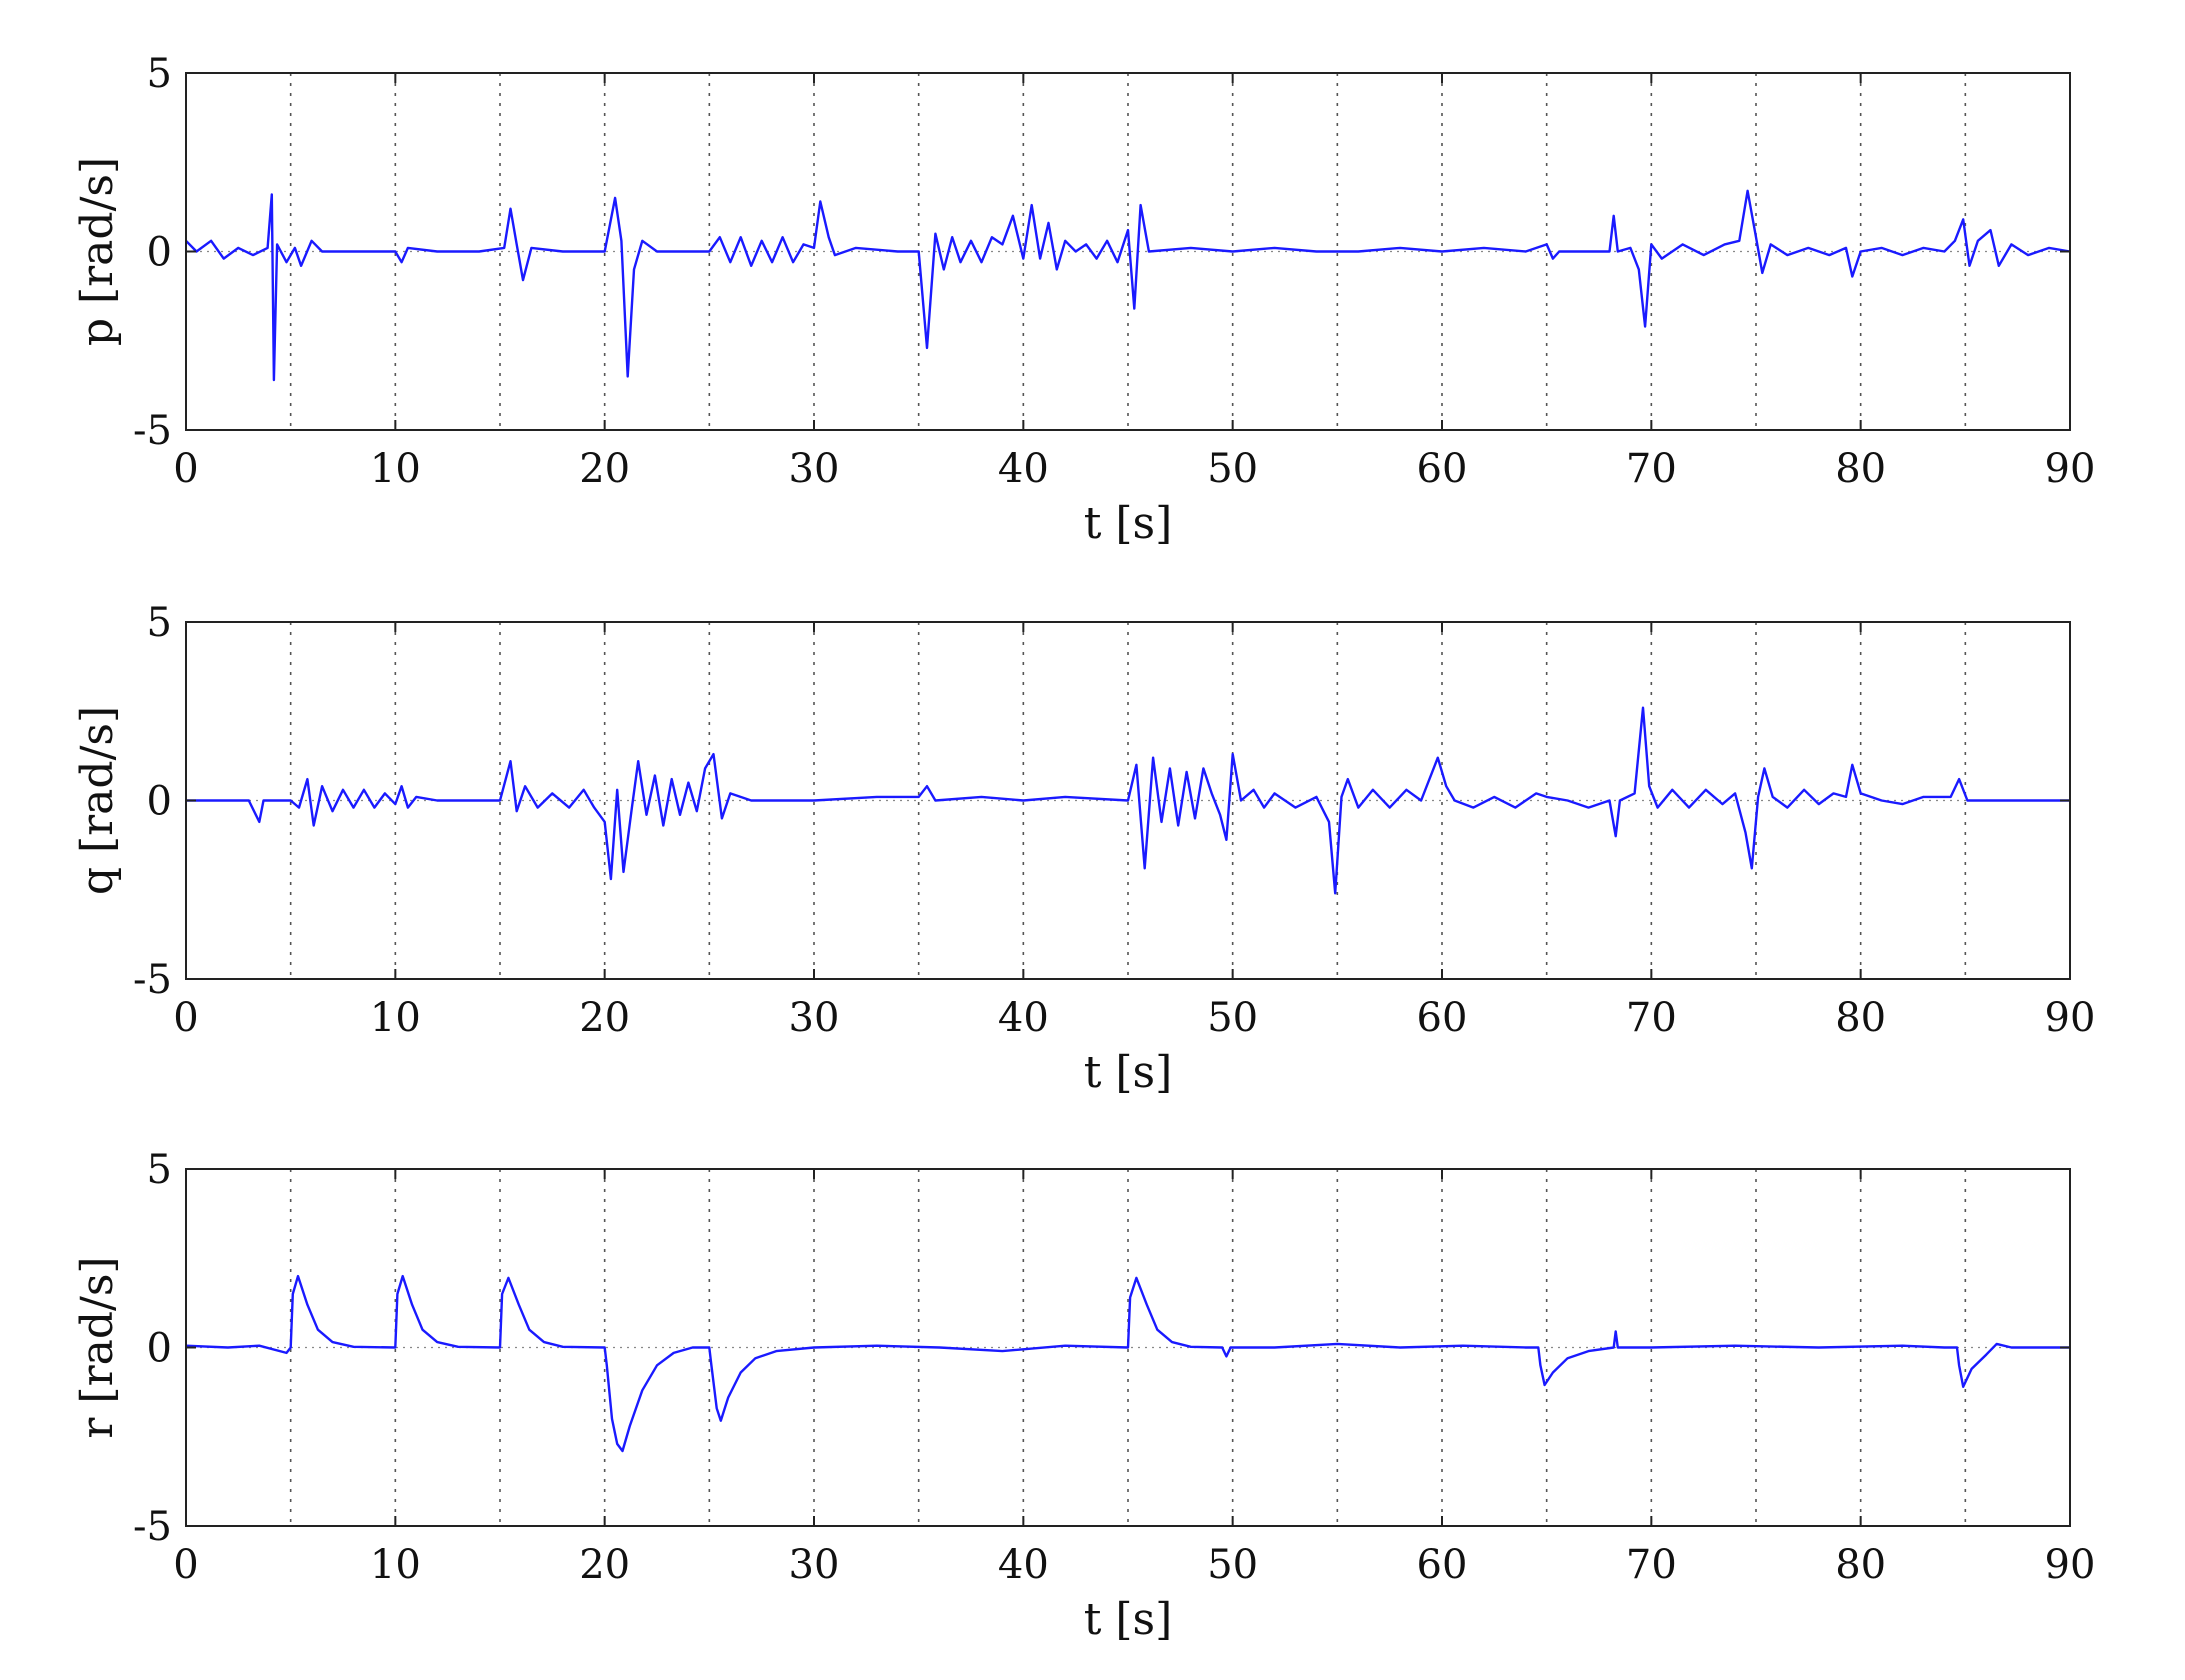 This screenshot has width=2185, height=1680. I want to click on y-axis-label: q [rad/s], so click(97, 800).